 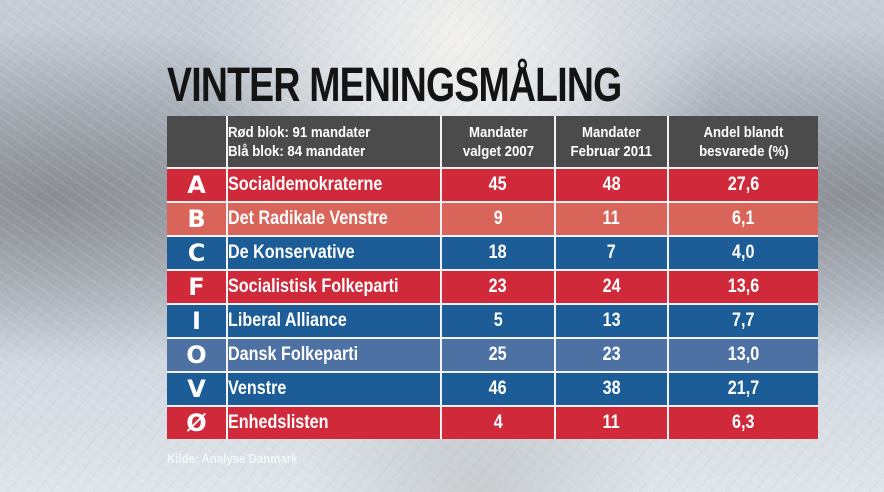 I want to click on source-caption: Kilde: Analyse Danmark, so click(x=232, y=458).